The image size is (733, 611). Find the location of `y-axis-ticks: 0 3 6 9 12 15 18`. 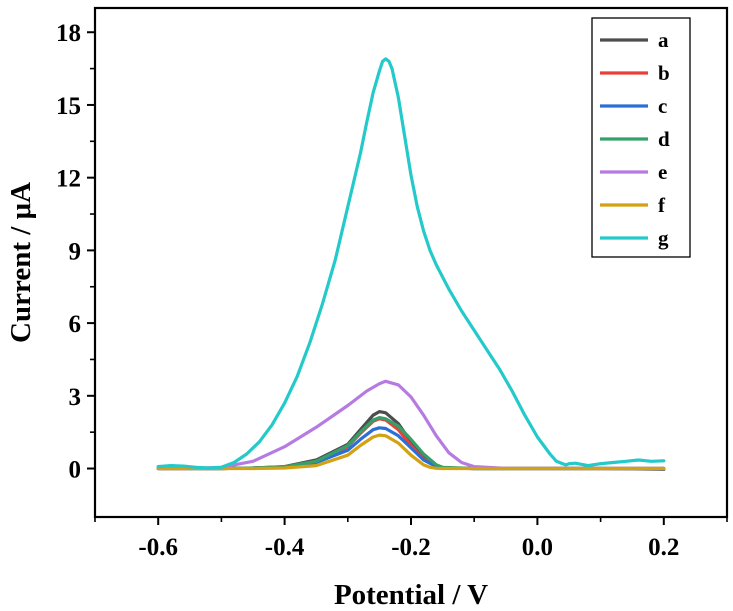

y-axis-ticks: 0 3 6 9 12 15 18 is located at coordinates (75, 252).